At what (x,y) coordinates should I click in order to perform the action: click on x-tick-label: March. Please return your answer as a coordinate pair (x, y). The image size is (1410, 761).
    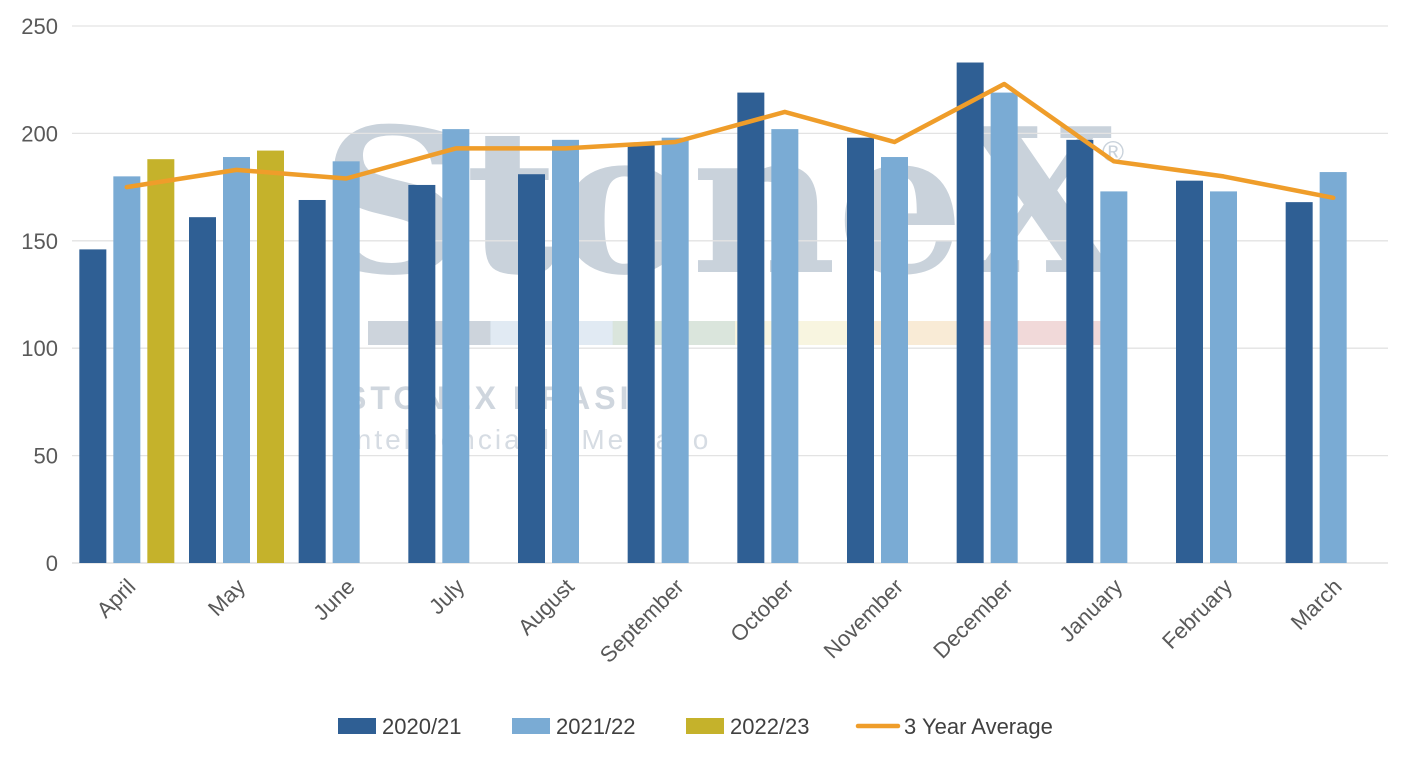
    Looking at the image, I should click on (1316, 604).